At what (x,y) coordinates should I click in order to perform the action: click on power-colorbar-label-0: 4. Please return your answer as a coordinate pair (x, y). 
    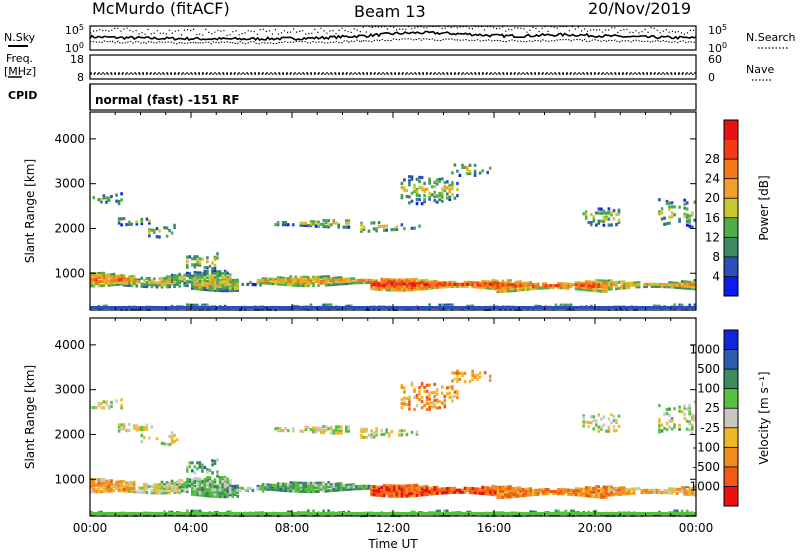
    Looking at the image, I should click on (716, 276).